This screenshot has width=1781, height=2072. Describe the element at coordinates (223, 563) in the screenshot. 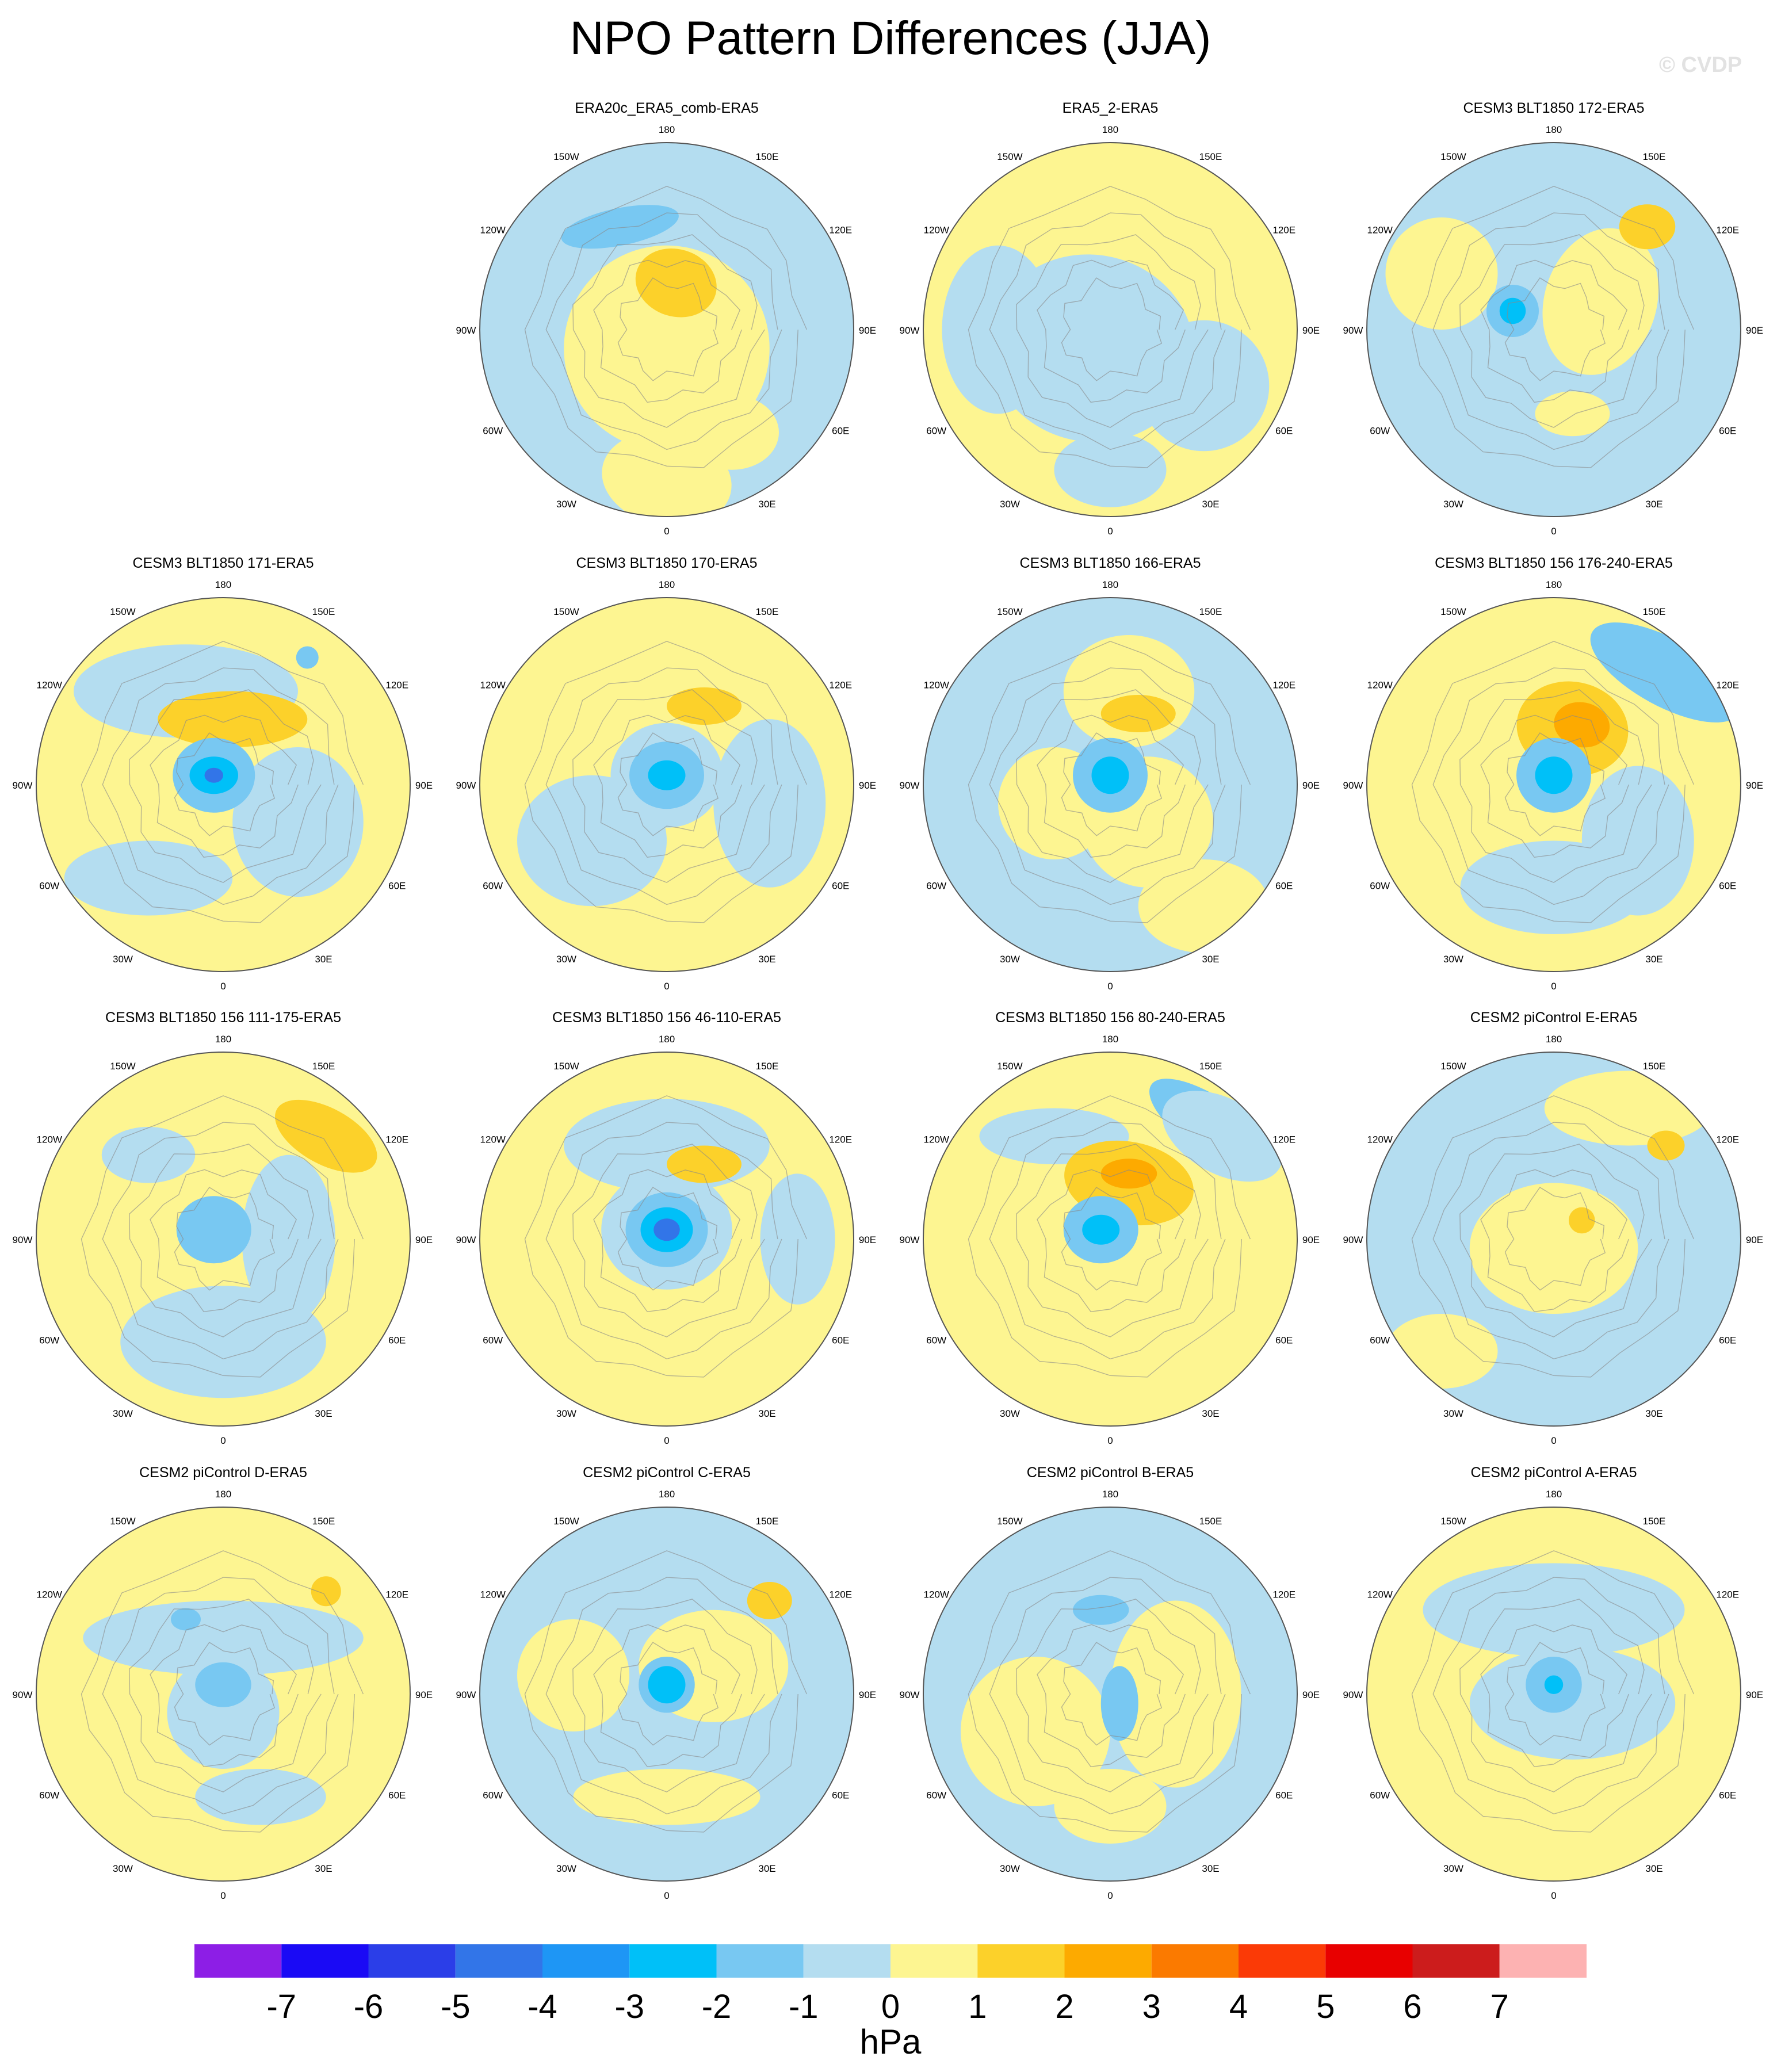

I see `panel-title: CESM3 BLT1850 171-ERA5` at that location.